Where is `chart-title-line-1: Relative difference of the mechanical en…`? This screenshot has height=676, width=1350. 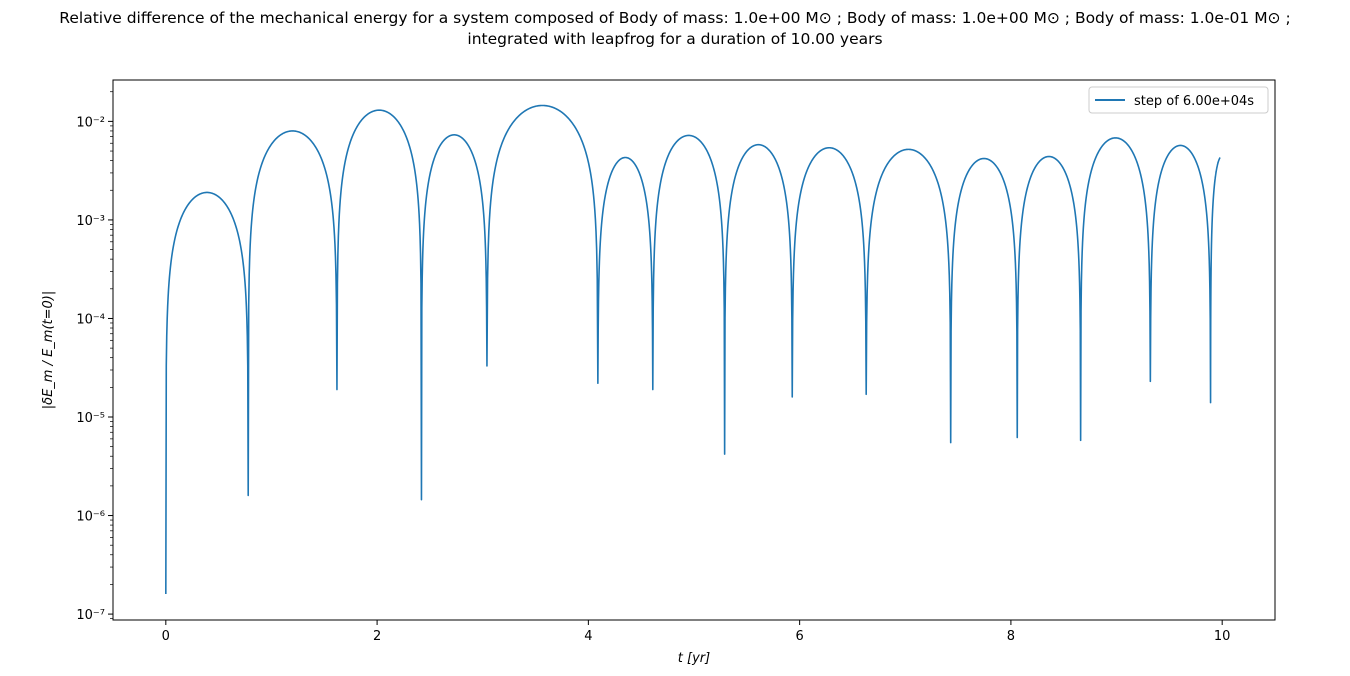
chart-title-line-1: Relative difference of the mechanical en… is located at coordinates (675, 18).